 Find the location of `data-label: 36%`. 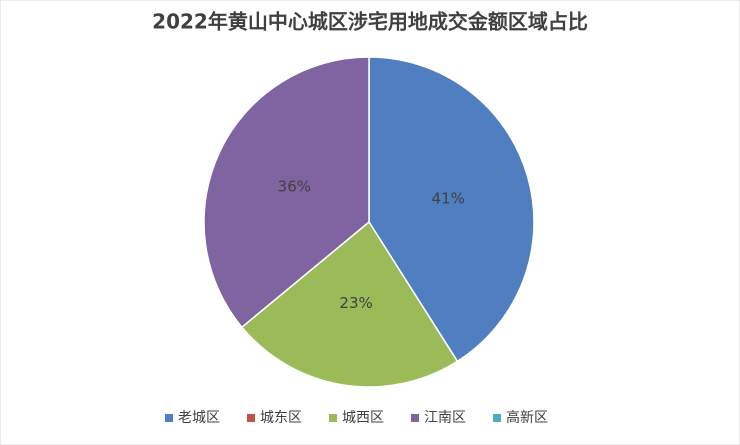

data-label: 36% is located at coordinates (294, 186).